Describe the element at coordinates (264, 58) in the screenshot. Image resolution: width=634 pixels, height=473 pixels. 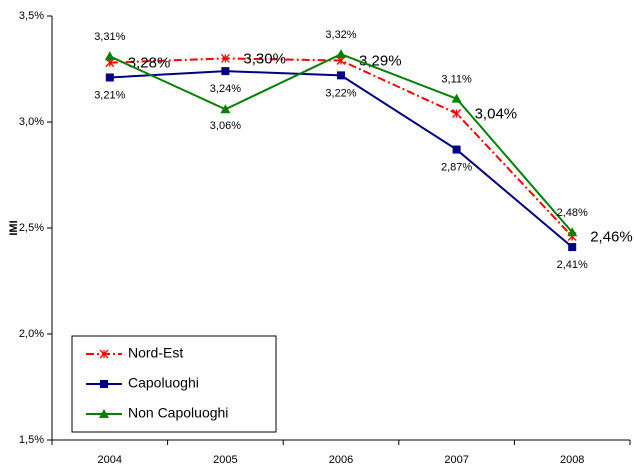
I see `data-label: 3,30%` at that location.